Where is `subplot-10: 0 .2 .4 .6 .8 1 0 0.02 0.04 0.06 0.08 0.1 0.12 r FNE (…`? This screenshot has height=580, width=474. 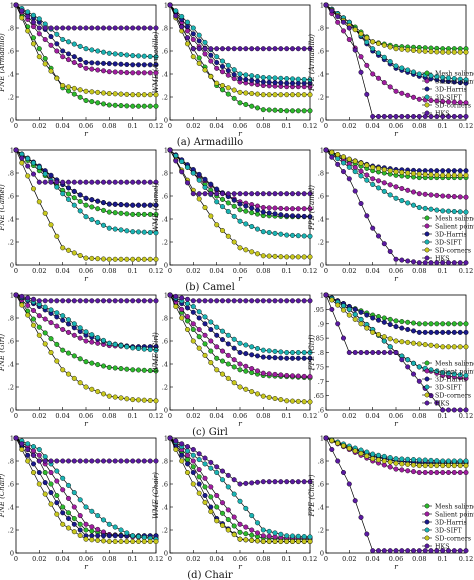 subplot-10: 0 .2 .4 .6 .8 1 0 0.02 0.04 0.06 0.08 0.1 0.12 r FNE (… is located at coordinates (81, 503).